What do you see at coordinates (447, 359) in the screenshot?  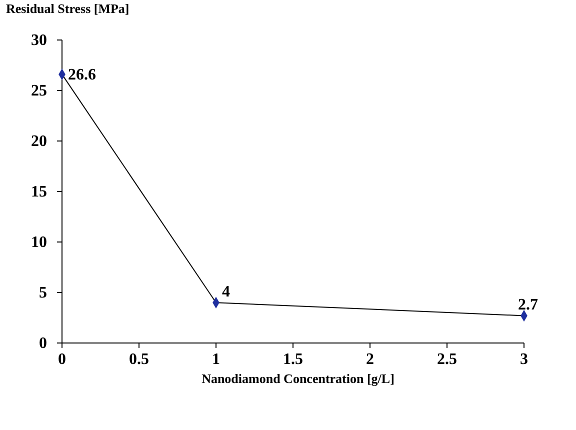 I see `x-tick-label: 2.5` at bounding box center [447, 359].